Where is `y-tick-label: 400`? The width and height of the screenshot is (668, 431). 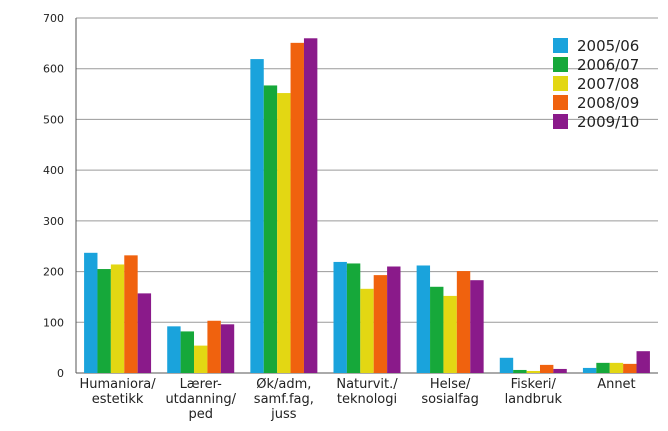
y-tick-label: 400 is located at coordinates (53, 170).